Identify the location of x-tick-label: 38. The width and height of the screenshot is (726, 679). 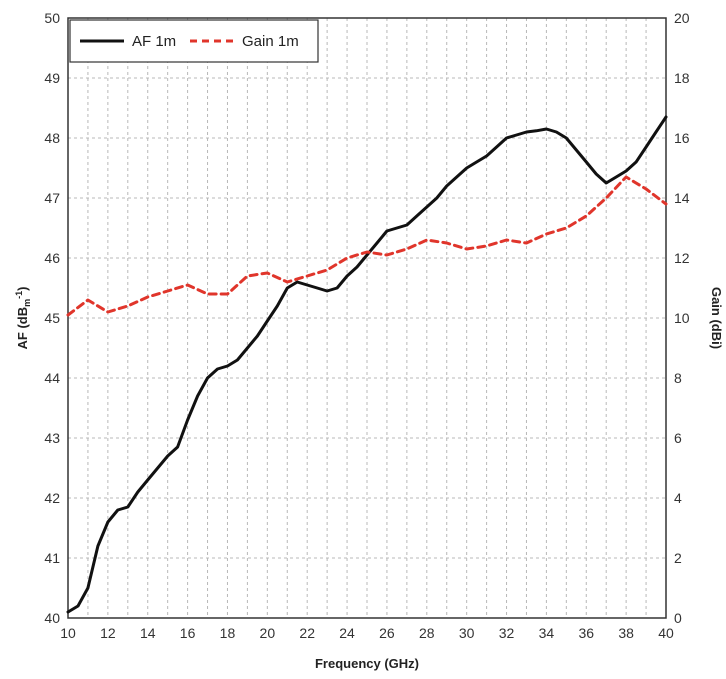
(626, 633).